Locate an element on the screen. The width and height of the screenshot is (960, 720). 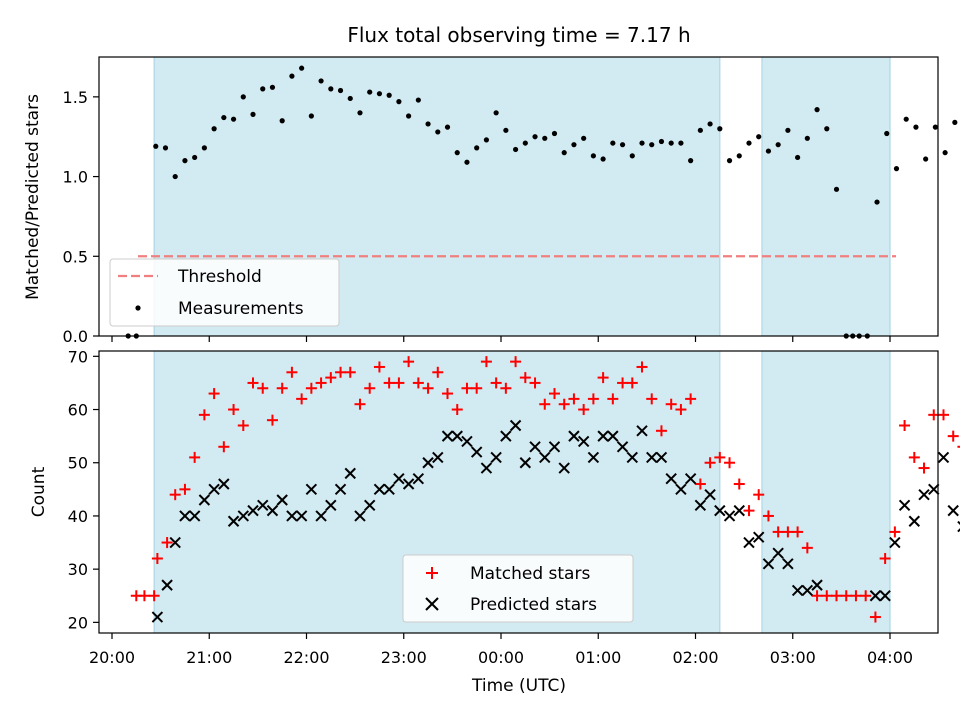
legend-predicted-label: Predicted stars is located at coordinates (533, 605).